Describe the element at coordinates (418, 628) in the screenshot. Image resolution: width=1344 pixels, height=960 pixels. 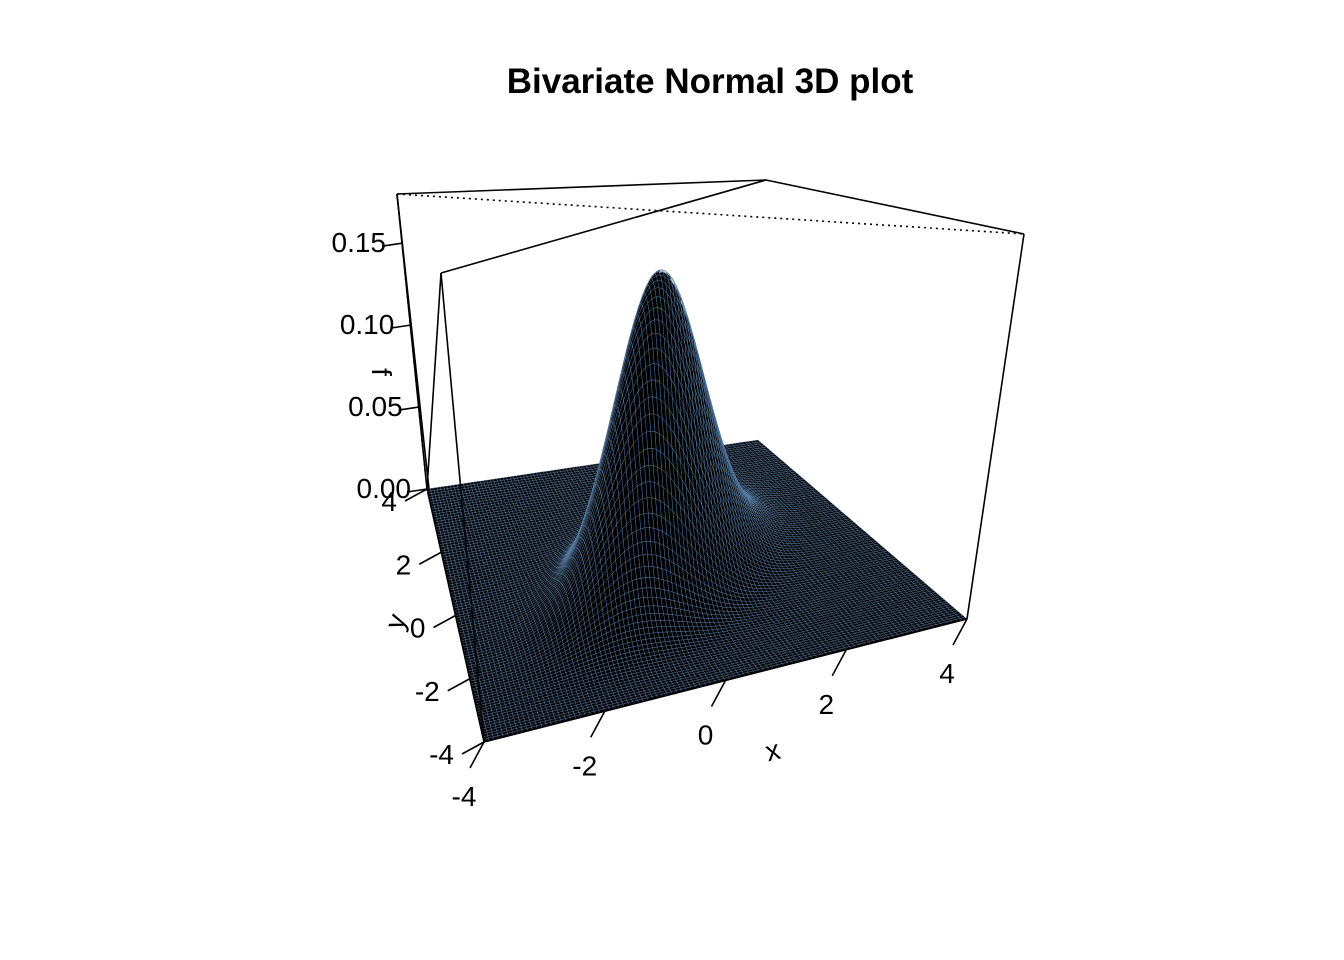
I see `y-tick-label: 0` at that location.